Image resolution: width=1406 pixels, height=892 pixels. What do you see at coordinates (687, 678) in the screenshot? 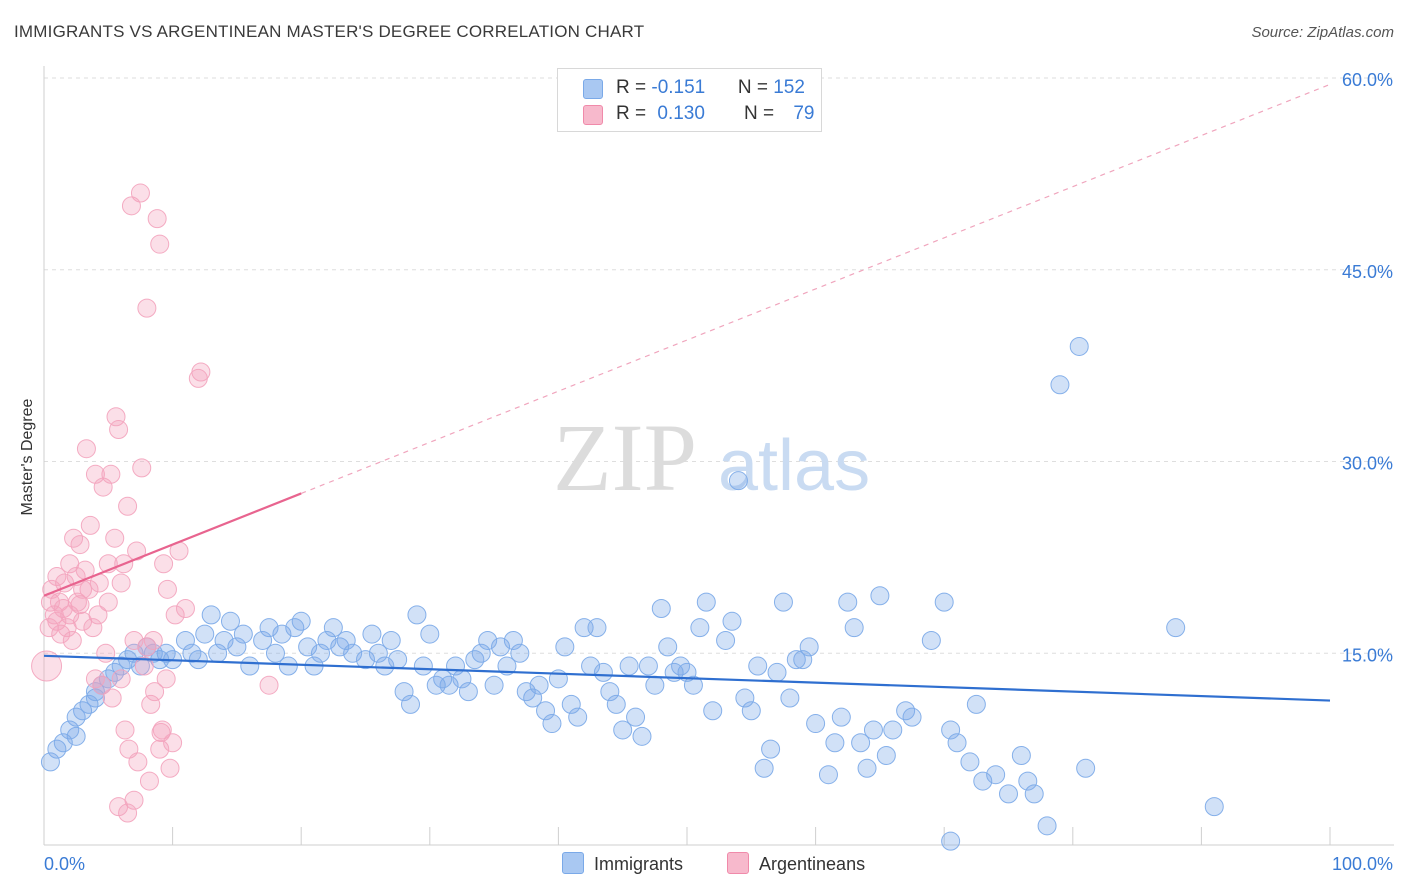
I see `trend-line-immigrants` at bounding box center [687, 678].